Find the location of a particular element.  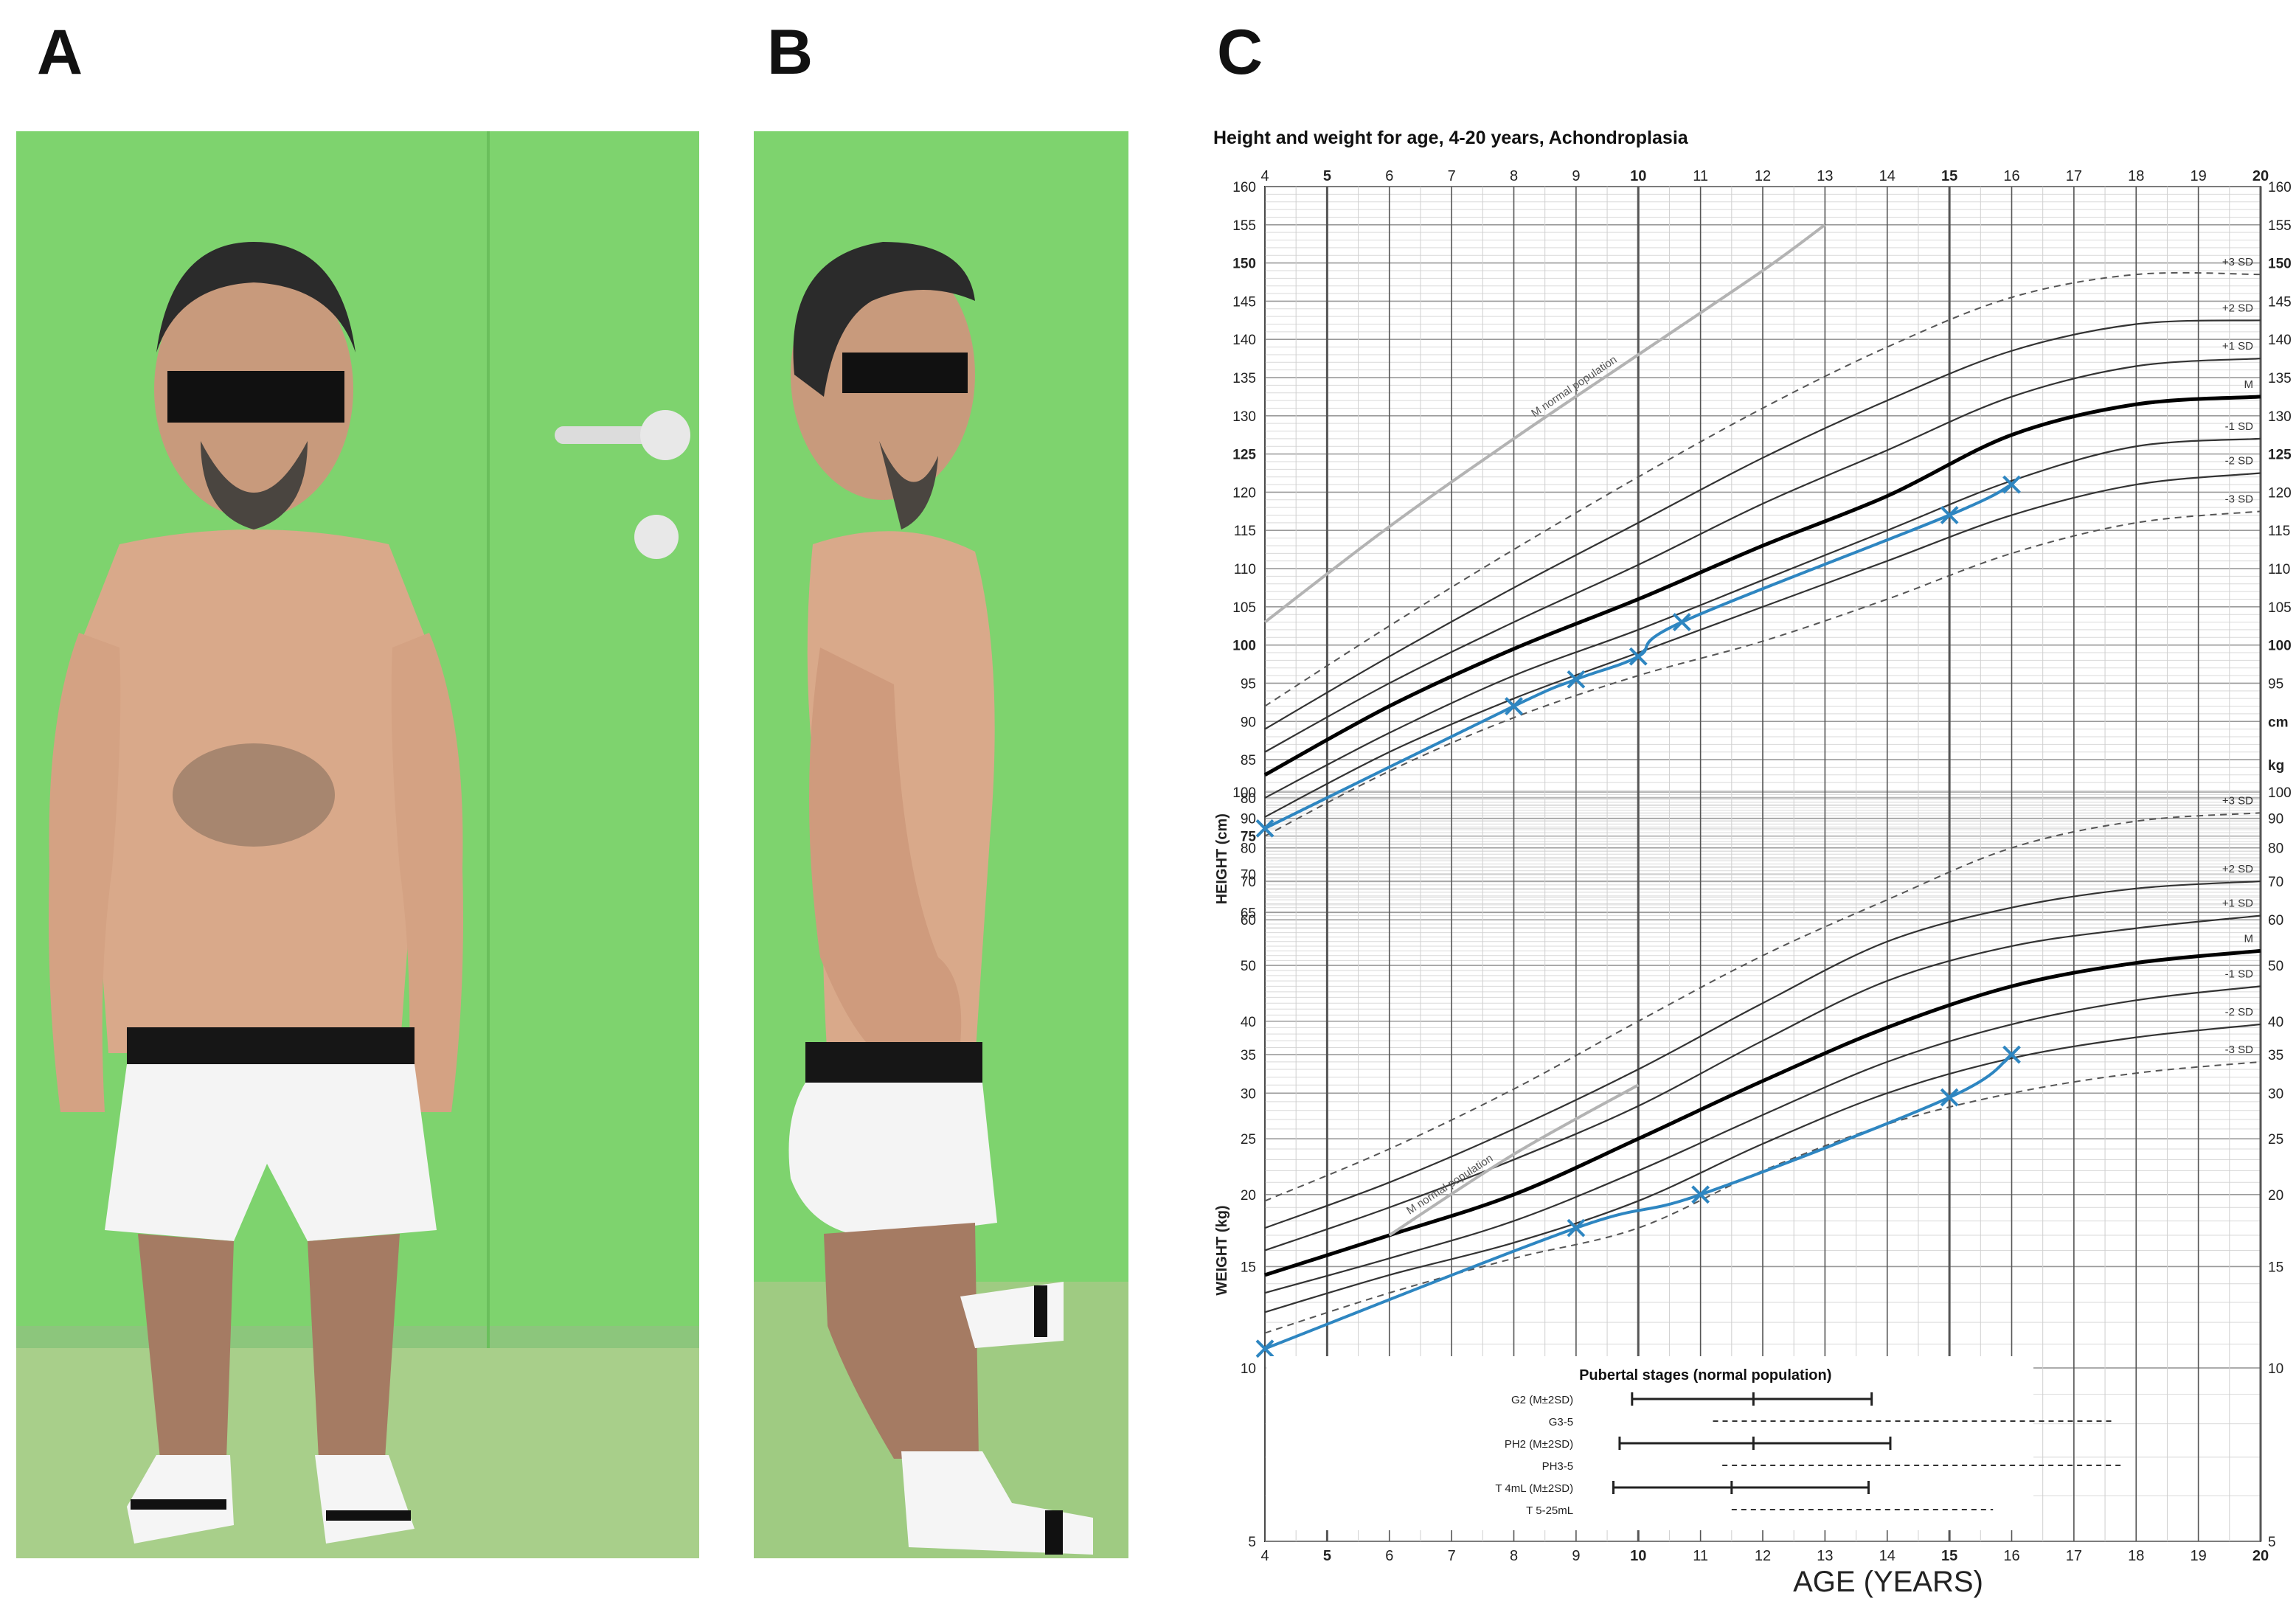

x-tick-bottom: 18 is located at coordinates (2136, 1556).